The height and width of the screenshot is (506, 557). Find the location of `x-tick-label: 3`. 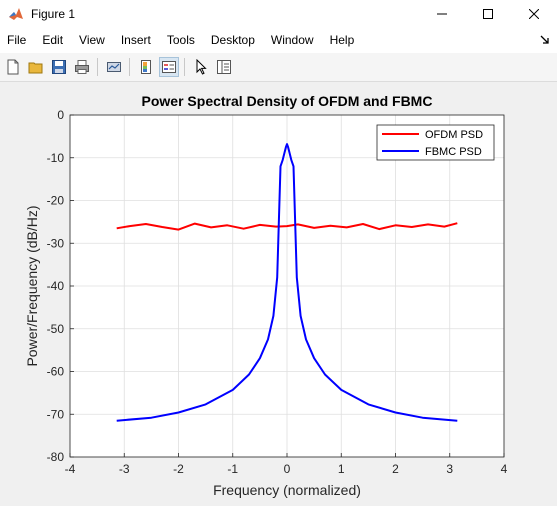

x-tick-label: 3 is located at coordinates (449, 469).